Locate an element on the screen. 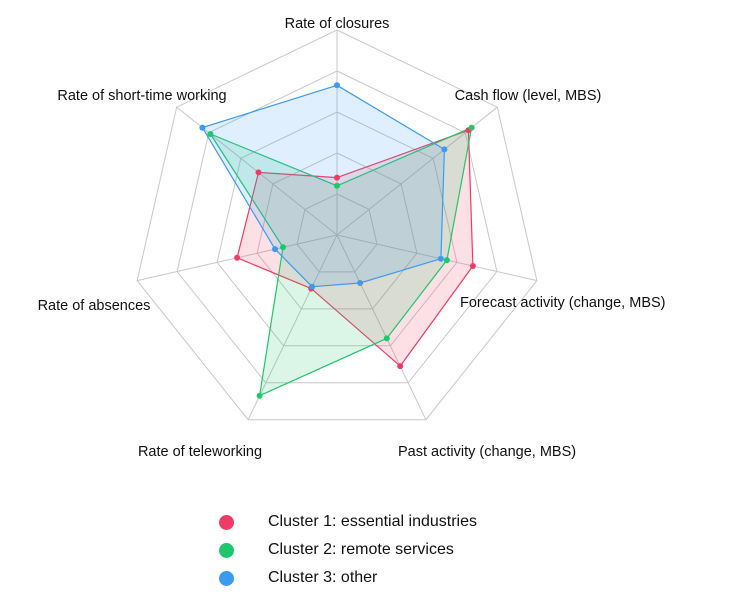 The image size is (730, 600). axis-label-3: Forecast activity (change, MBS) is located at coordinates (563, 303).